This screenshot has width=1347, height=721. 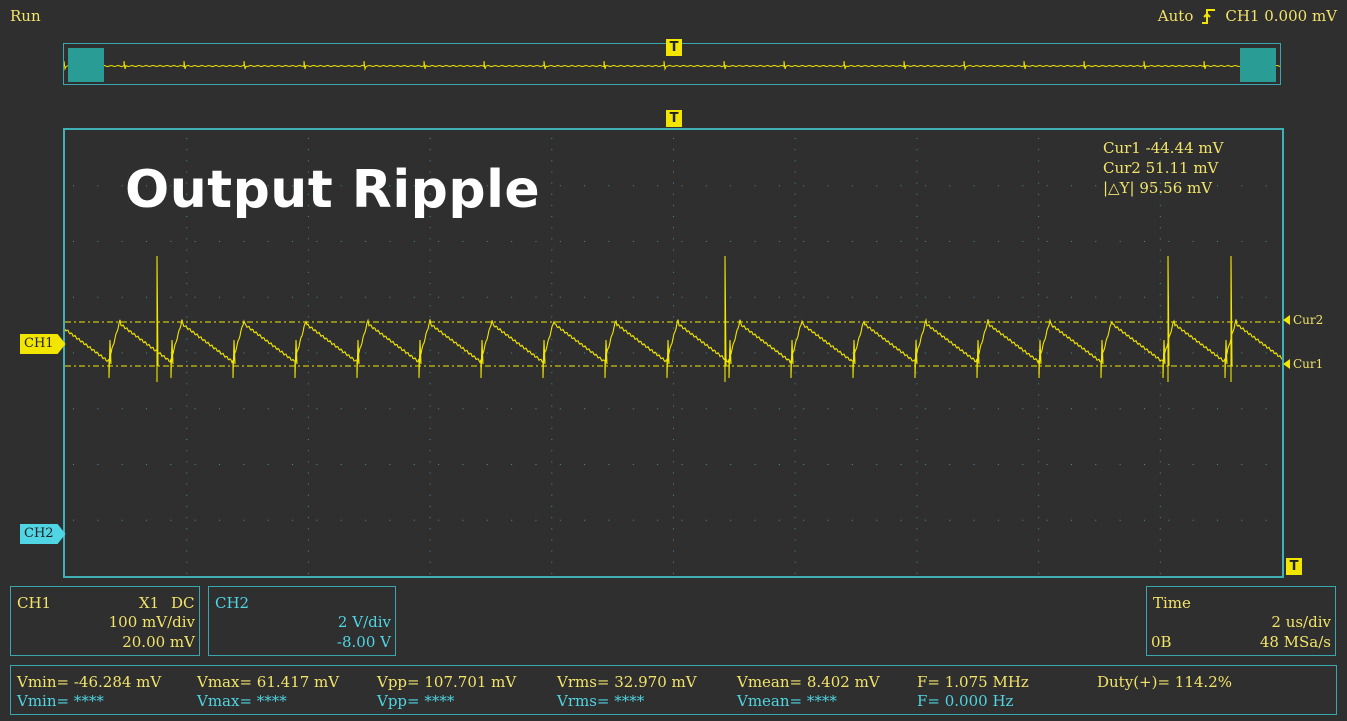 I want to click on time-position: 0B, so click(x=1161, y=642).